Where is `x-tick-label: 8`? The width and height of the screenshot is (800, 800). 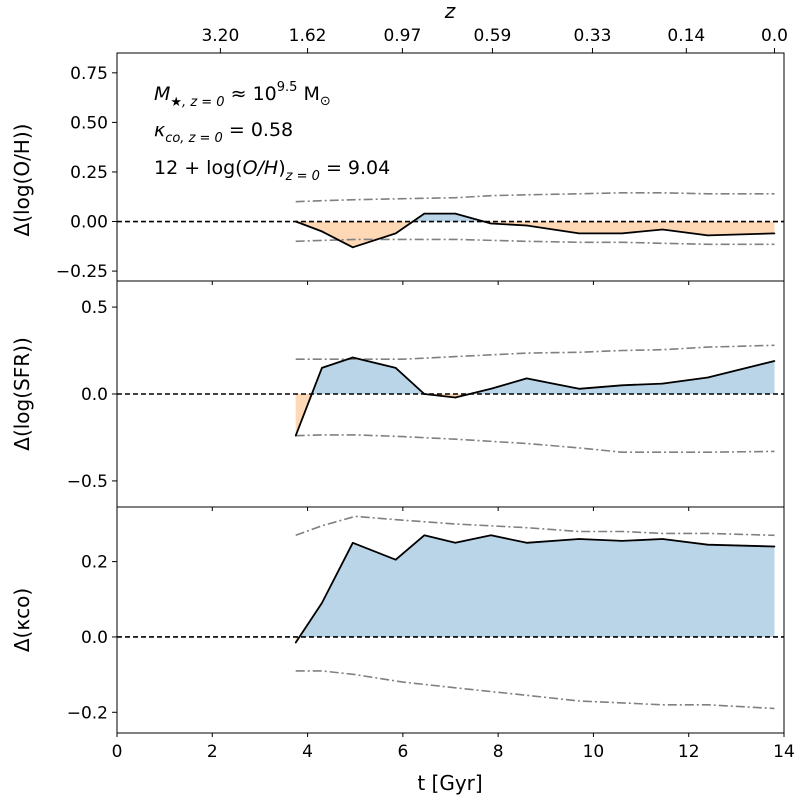 x-tick-label: 8 is located at coordinates (498, 752).